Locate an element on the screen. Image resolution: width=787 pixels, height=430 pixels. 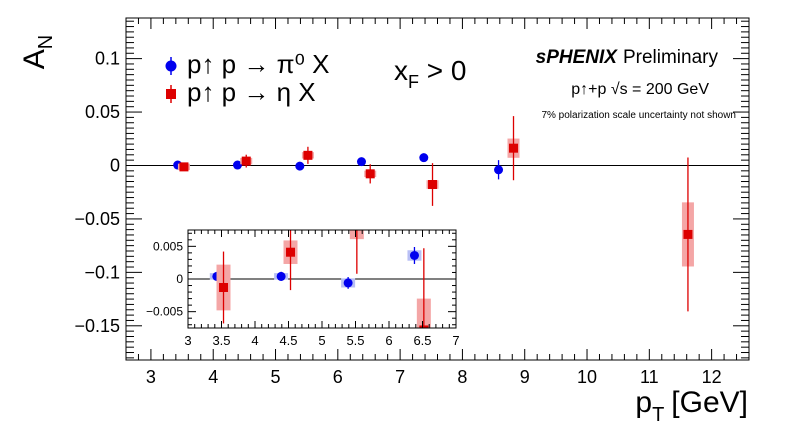
y-tick-label: 0.05 is located at coordinates (102, 112).